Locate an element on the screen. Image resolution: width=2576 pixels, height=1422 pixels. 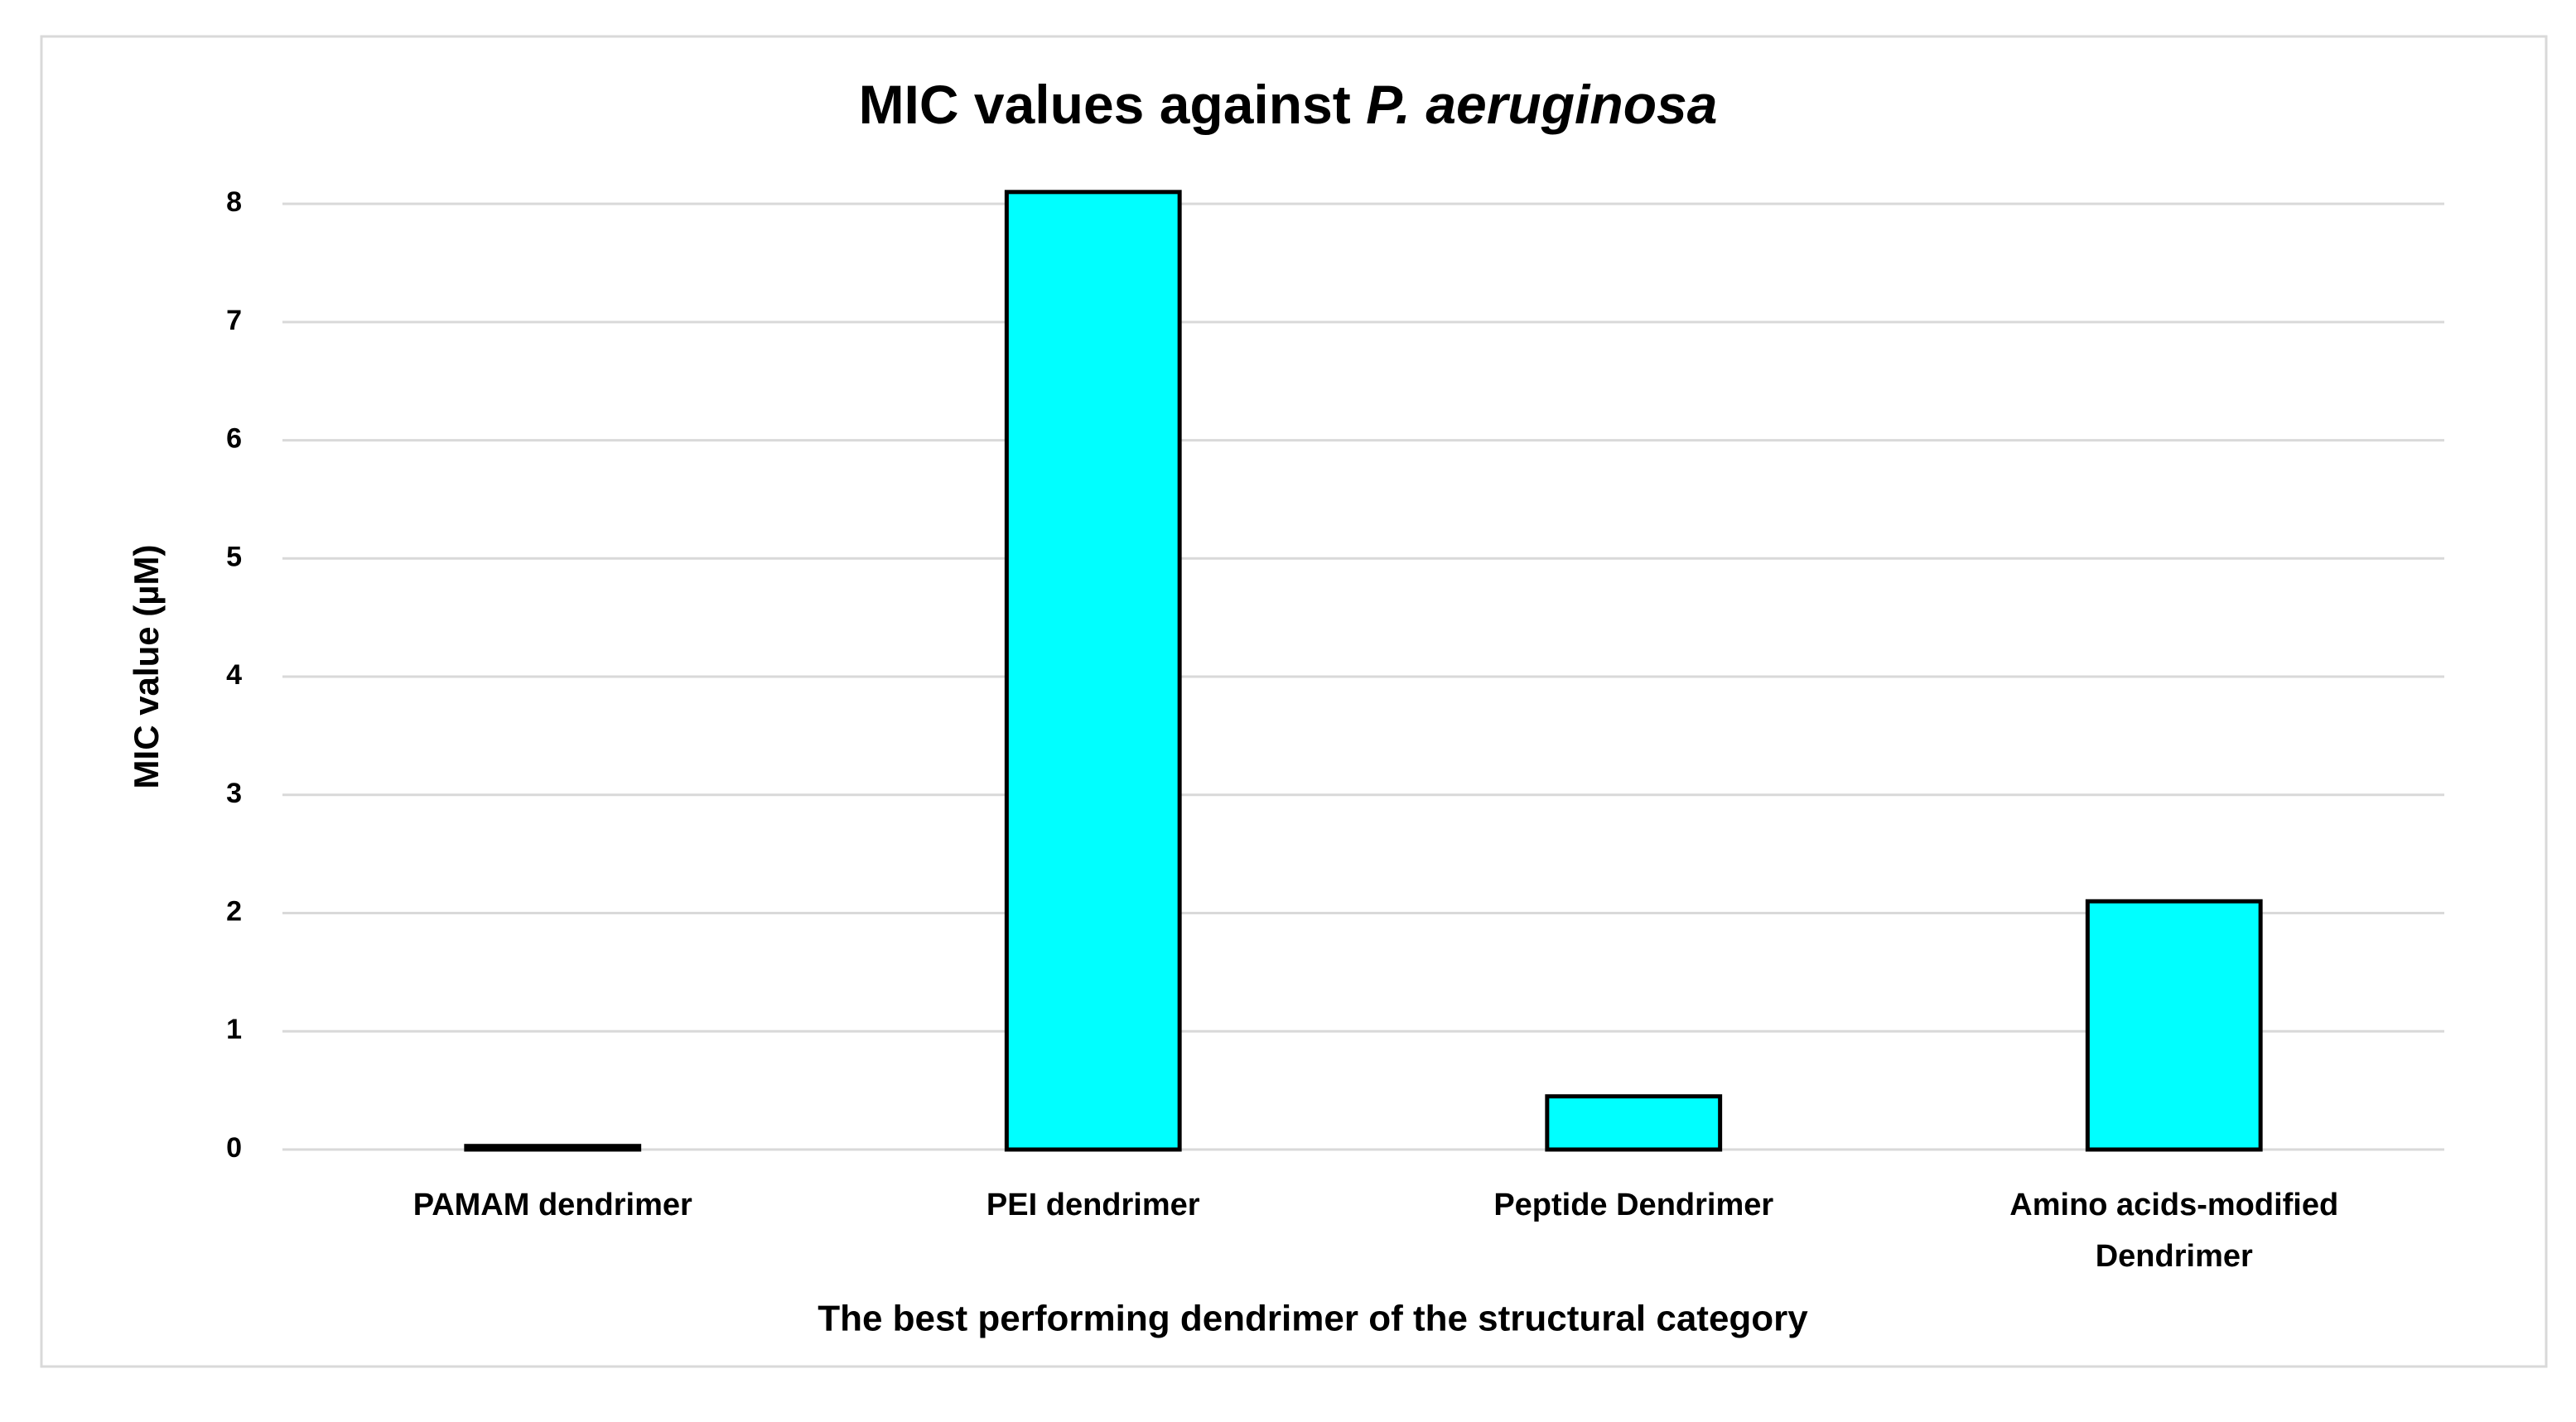
x-tick-label: PAMAM dendrimer is located at coordinates (552, 1205).